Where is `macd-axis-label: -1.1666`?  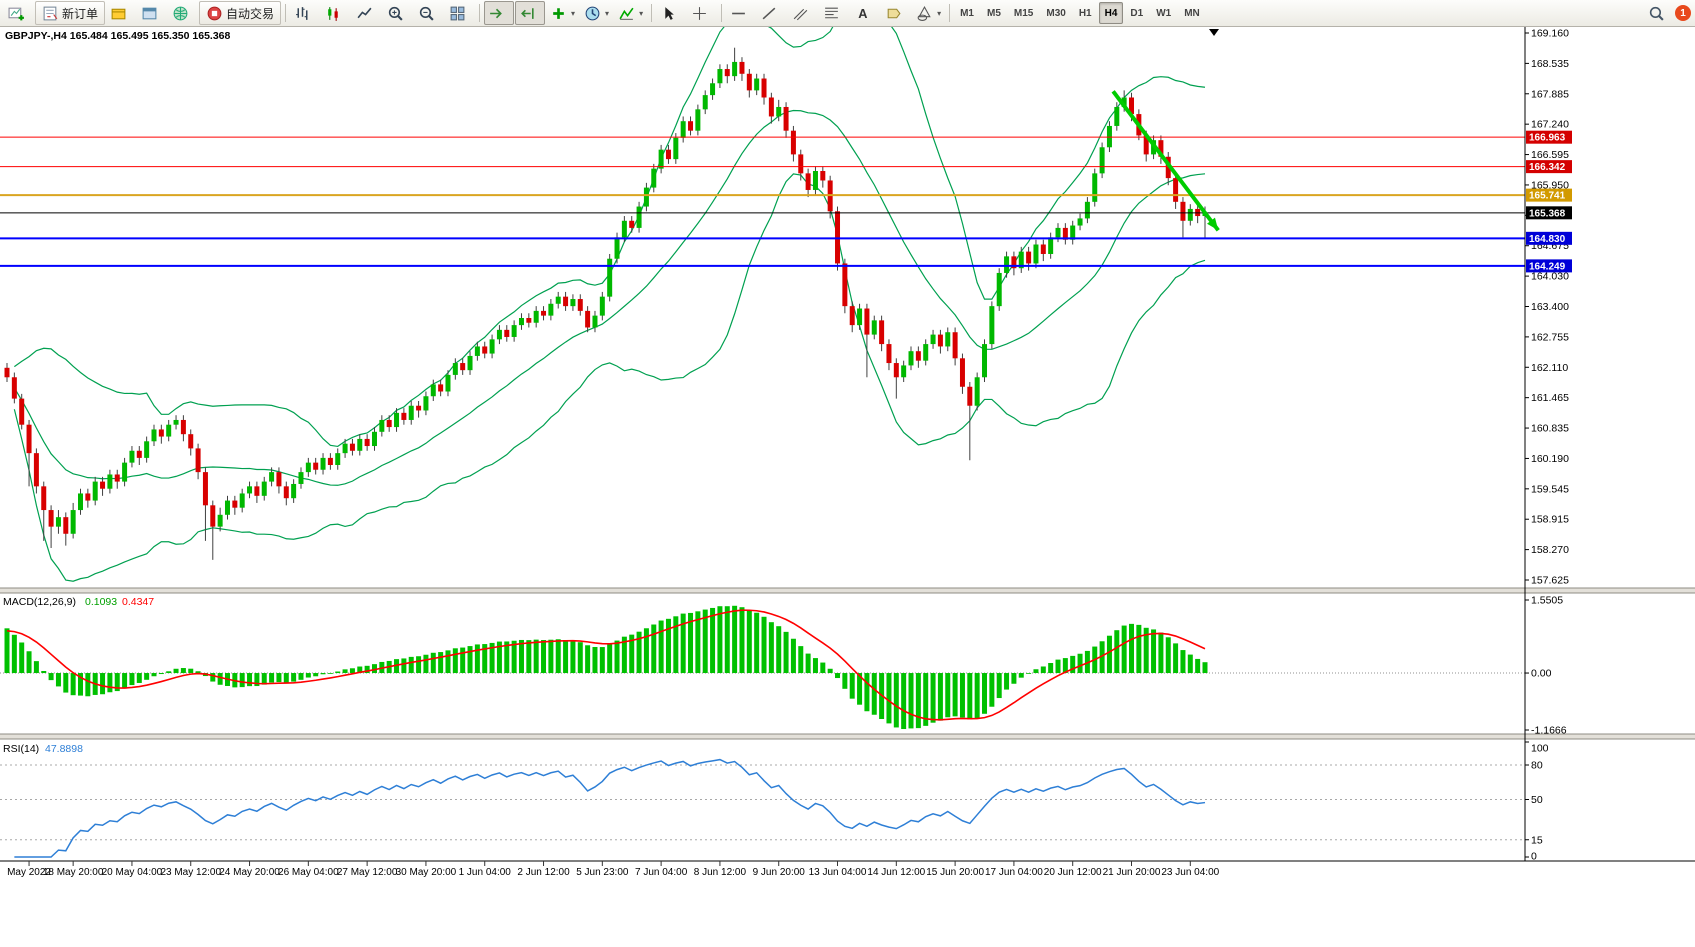
macd-axis-label: -1.1666 is located at coordinates (1549, 731).